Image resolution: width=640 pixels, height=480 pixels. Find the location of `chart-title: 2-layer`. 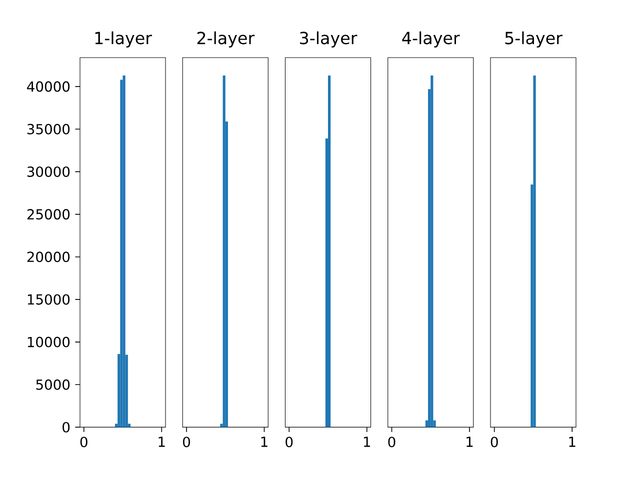

chart-title: 2-layer is located at coordinates (226, 39).